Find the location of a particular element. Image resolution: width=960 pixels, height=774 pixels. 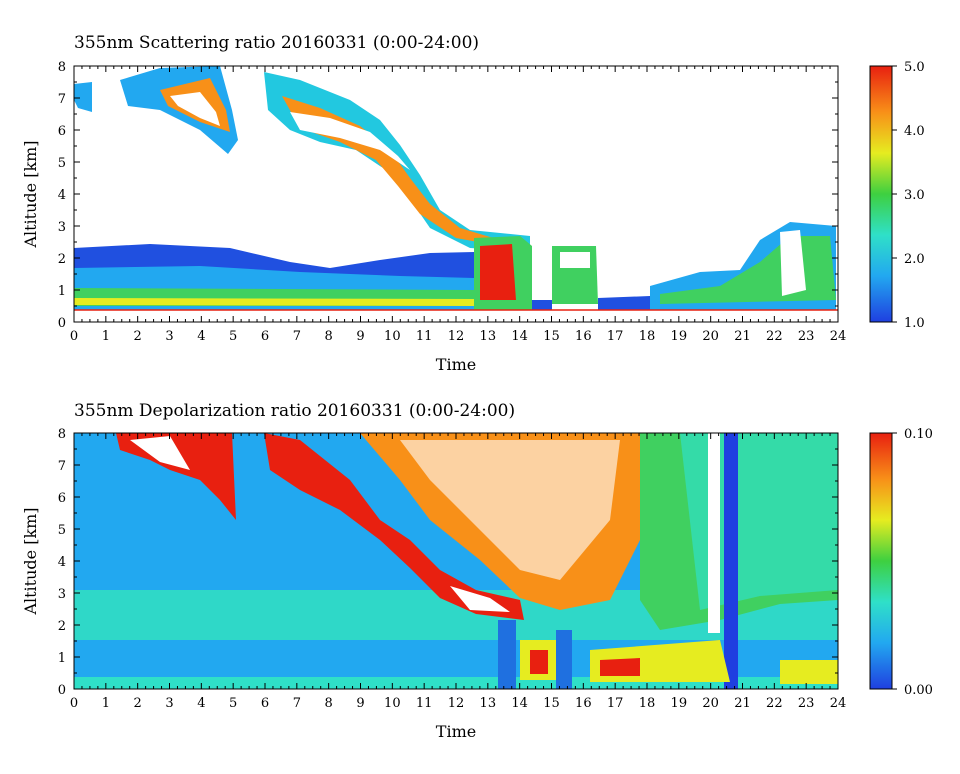

feature-low-layer-red is located at coordinates (585, 663).